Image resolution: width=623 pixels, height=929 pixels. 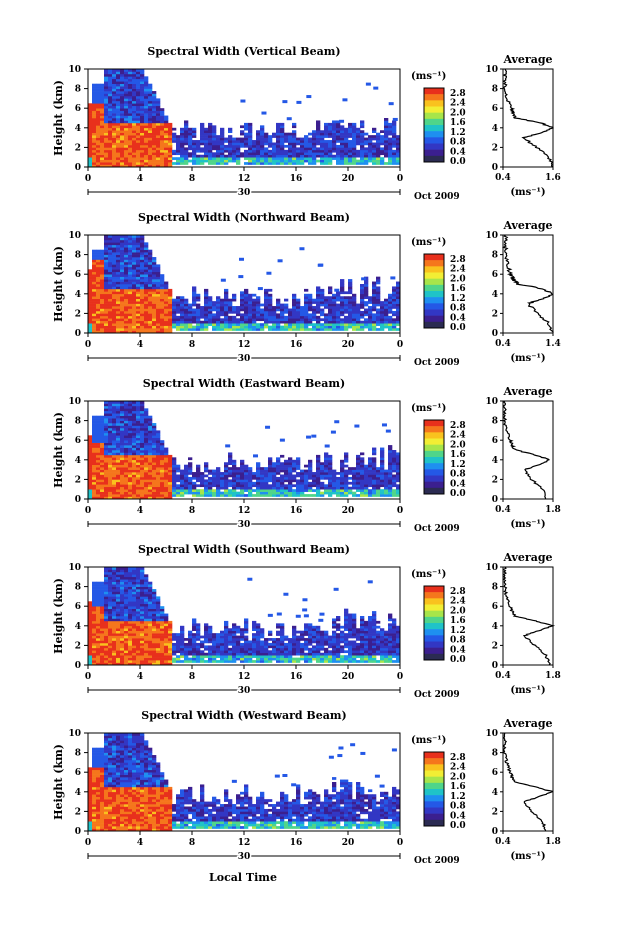 I want to click on colorbar-frame, so click(x=434, y=125).